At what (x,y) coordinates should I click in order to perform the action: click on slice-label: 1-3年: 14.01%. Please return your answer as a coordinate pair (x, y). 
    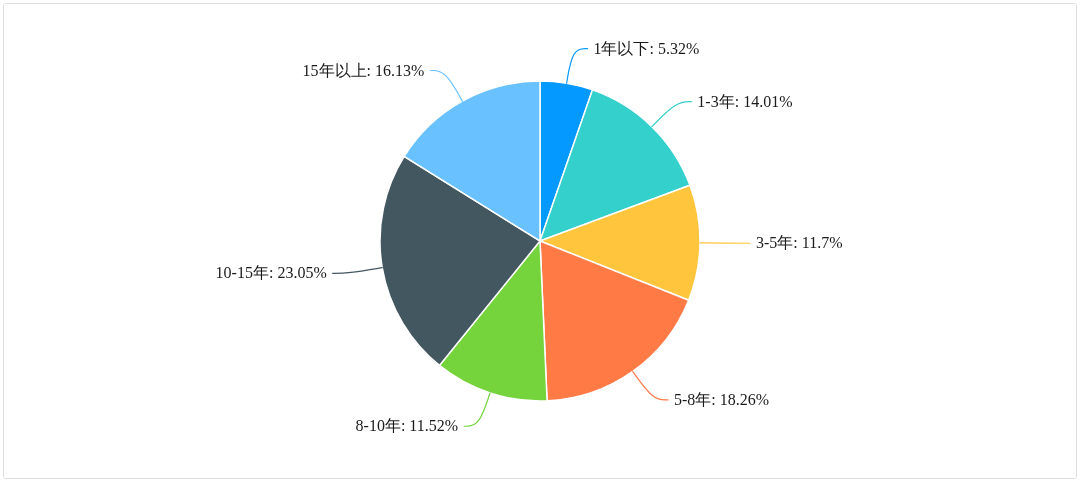
    Looking at the image, I should click on (745, 101).